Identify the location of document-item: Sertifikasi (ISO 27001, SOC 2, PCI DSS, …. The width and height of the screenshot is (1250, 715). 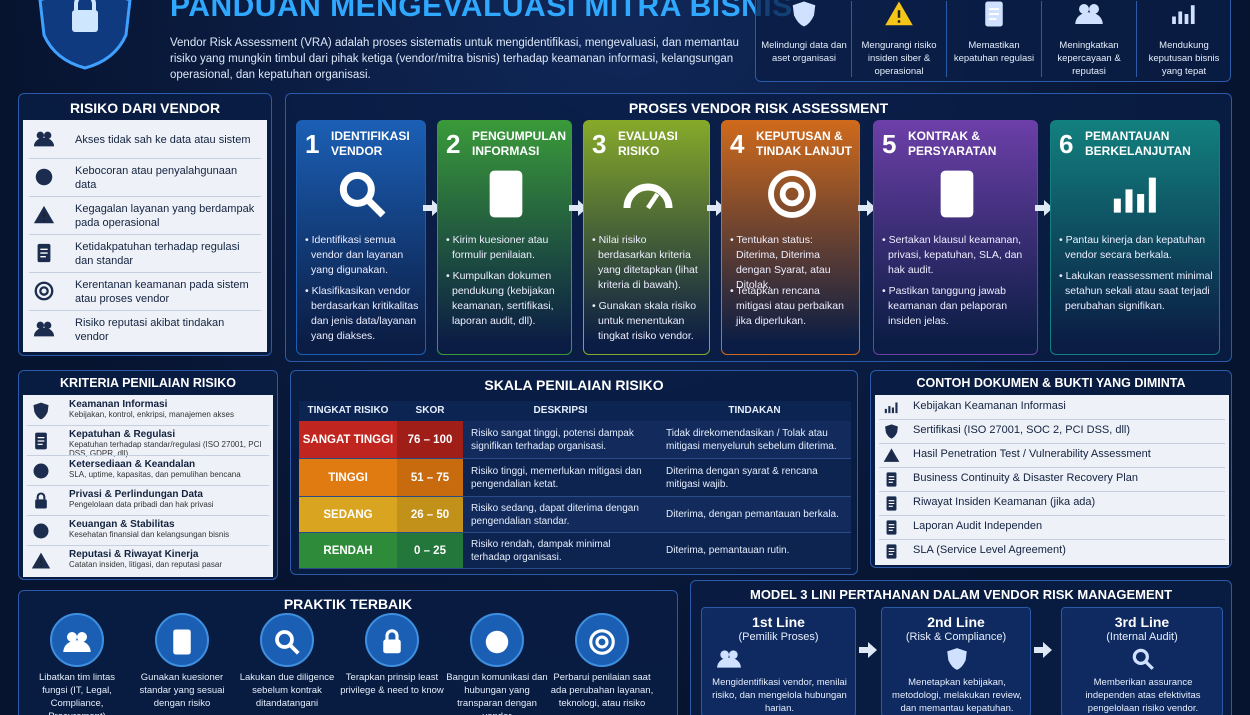
(1022, 430).